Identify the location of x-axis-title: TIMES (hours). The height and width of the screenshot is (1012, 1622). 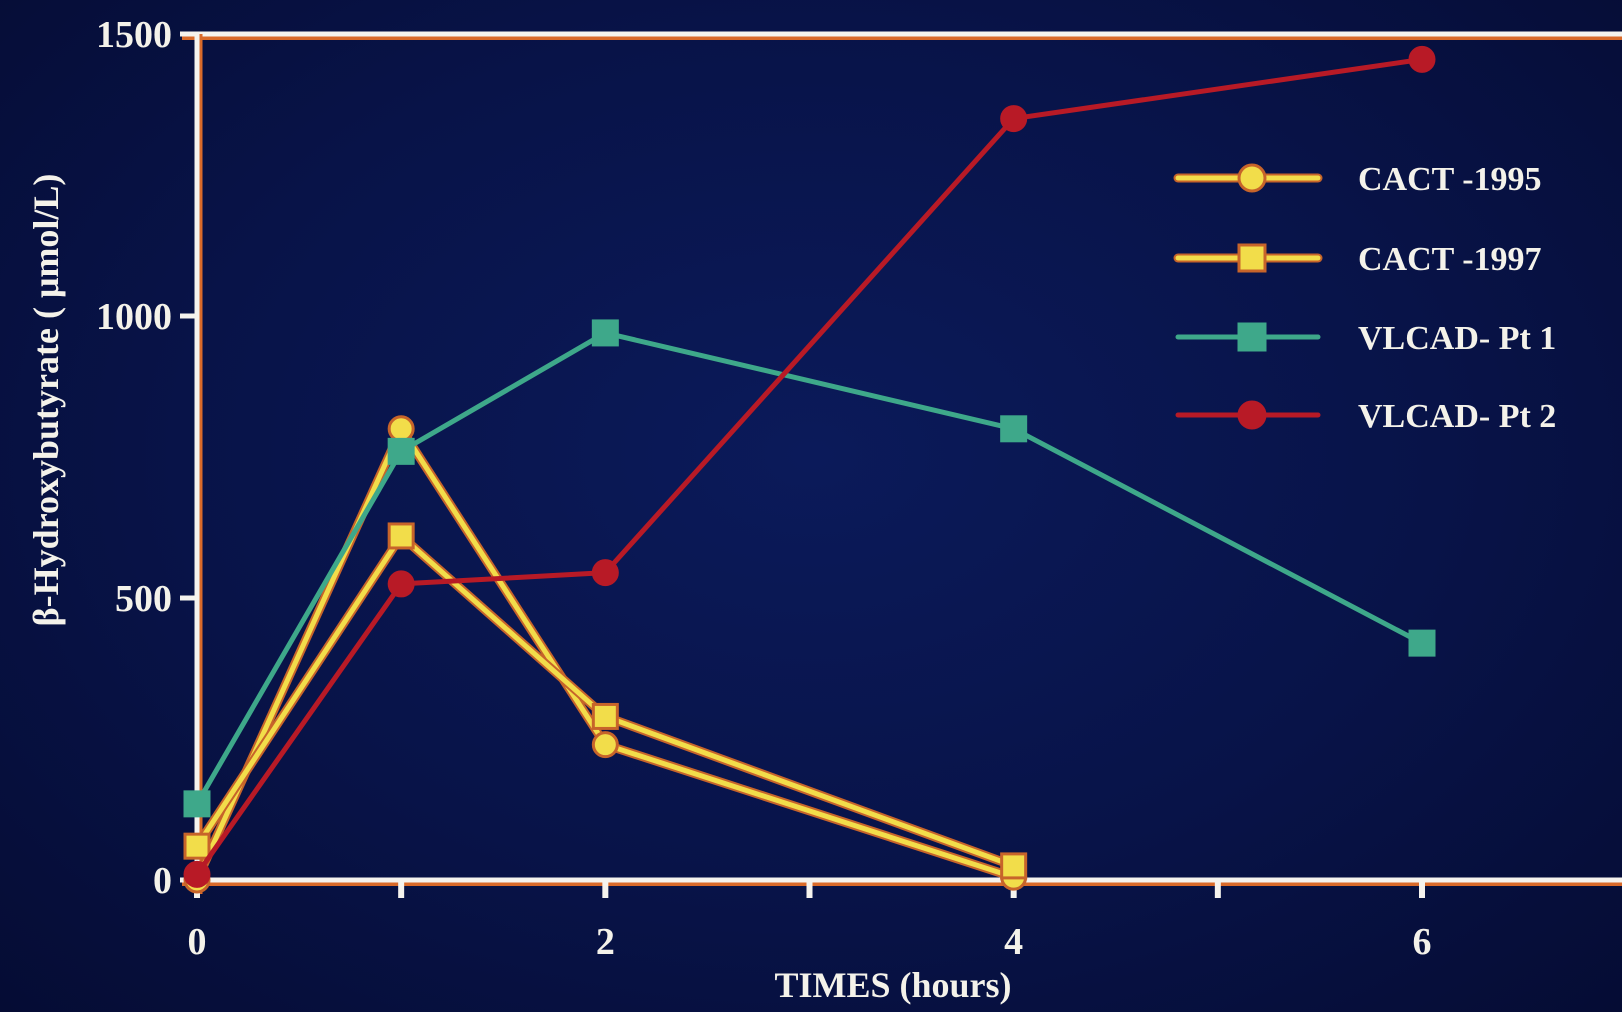
(892, 985).